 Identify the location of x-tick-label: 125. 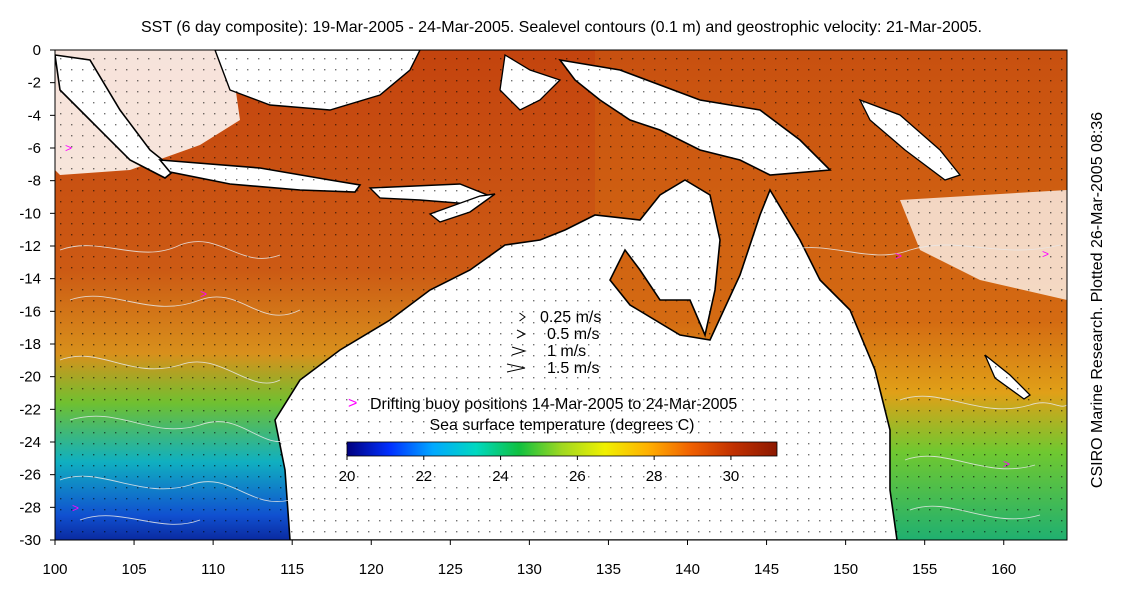
(450, 569).